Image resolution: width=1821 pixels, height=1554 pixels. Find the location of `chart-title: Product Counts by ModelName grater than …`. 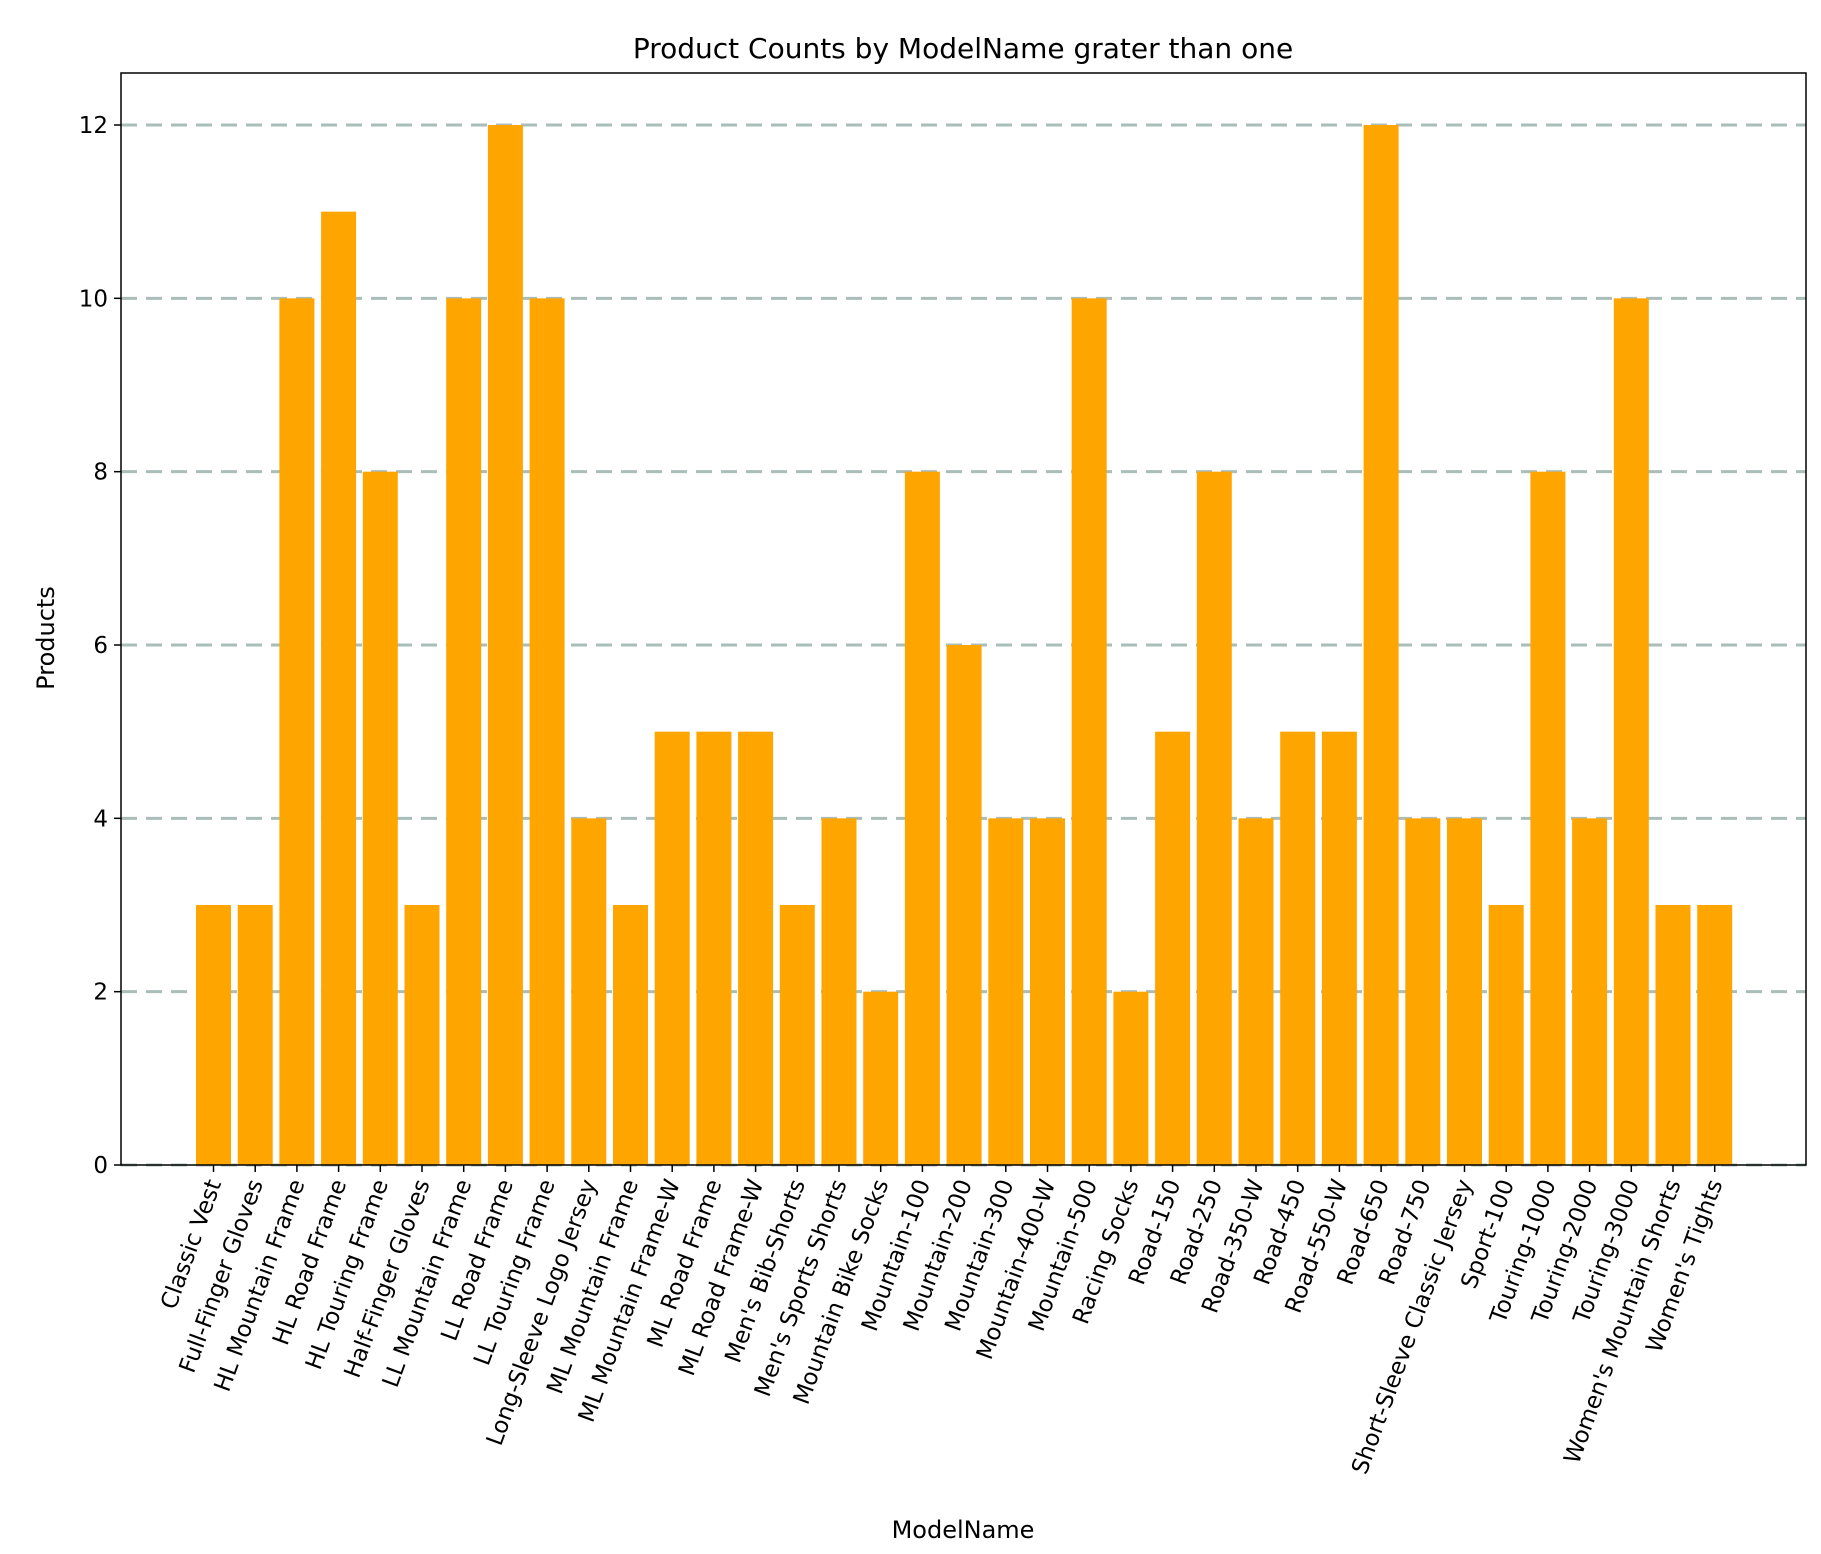

chart-title: Product Counts by ModelName grater than … is located at coordinates (963, 48).